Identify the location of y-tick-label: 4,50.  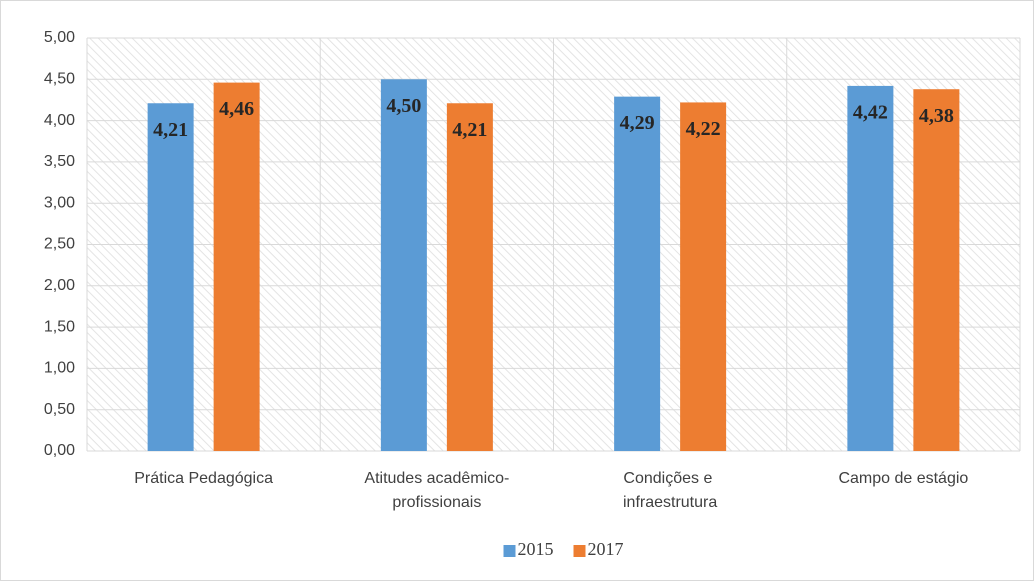
(59, 79).